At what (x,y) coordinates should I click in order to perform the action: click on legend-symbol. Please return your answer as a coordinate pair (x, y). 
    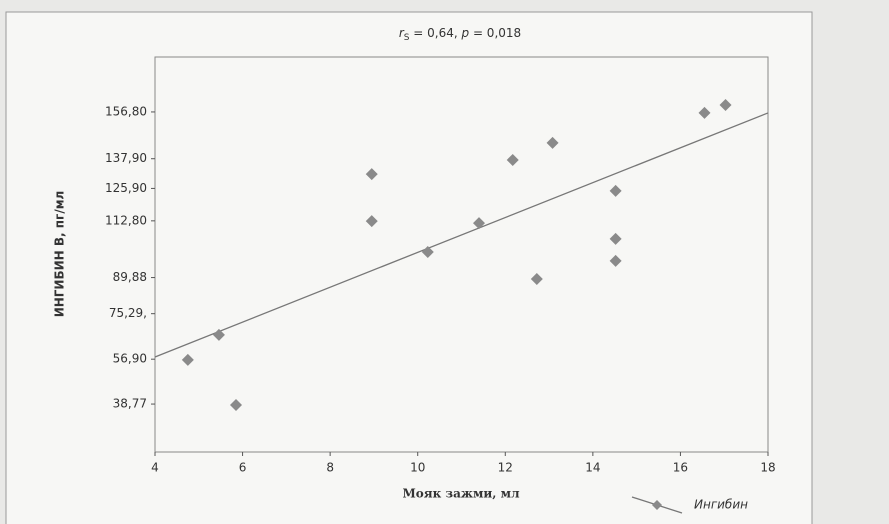
    Looking at the image, I should click on (657, 505).